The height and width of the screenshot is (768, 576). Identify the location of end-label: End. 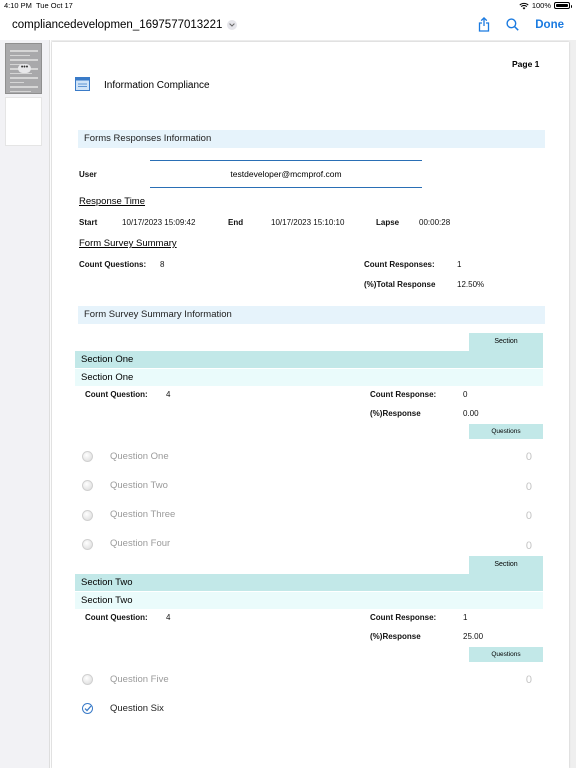
(236, 222).